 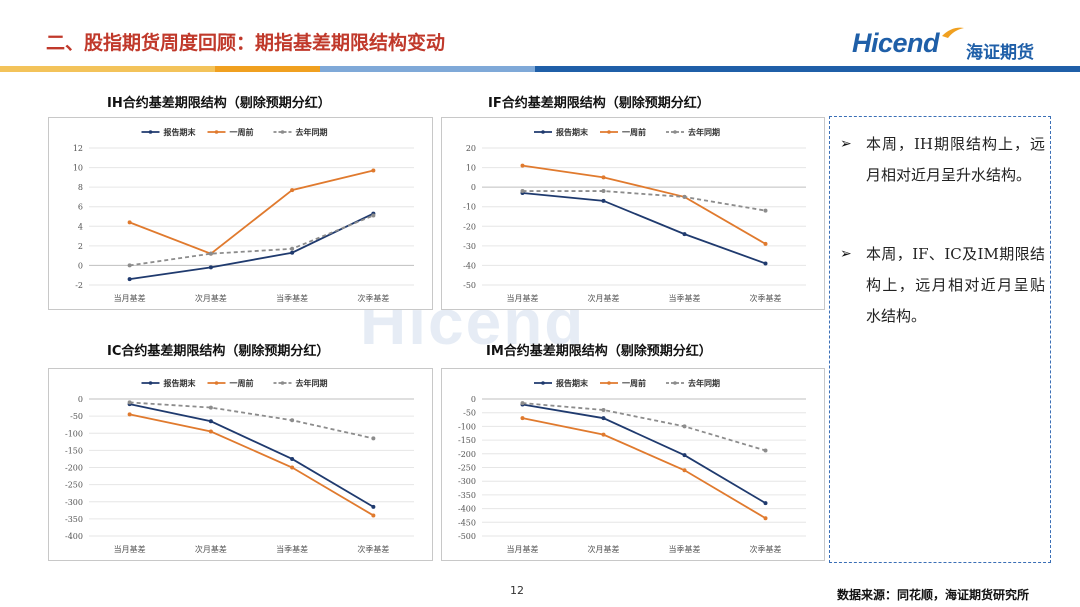 What do you see at coordinates (80, 226) in the screenshot?
I see `y-tick-label: 4` at bounding box center [80, 226].